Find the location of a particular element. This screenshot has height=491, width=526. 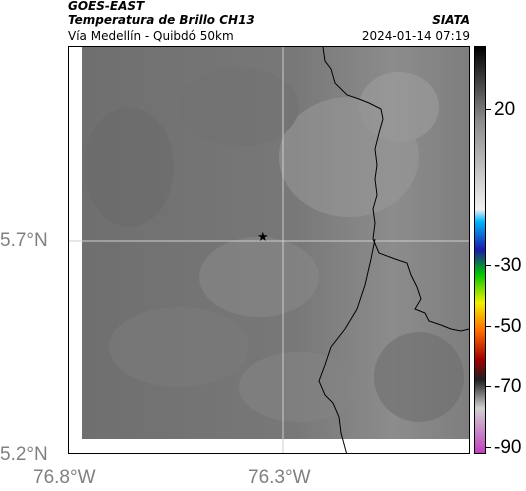

region-label: Vía Medellín - Quibdó 50km is located at coordinates (151, 36).